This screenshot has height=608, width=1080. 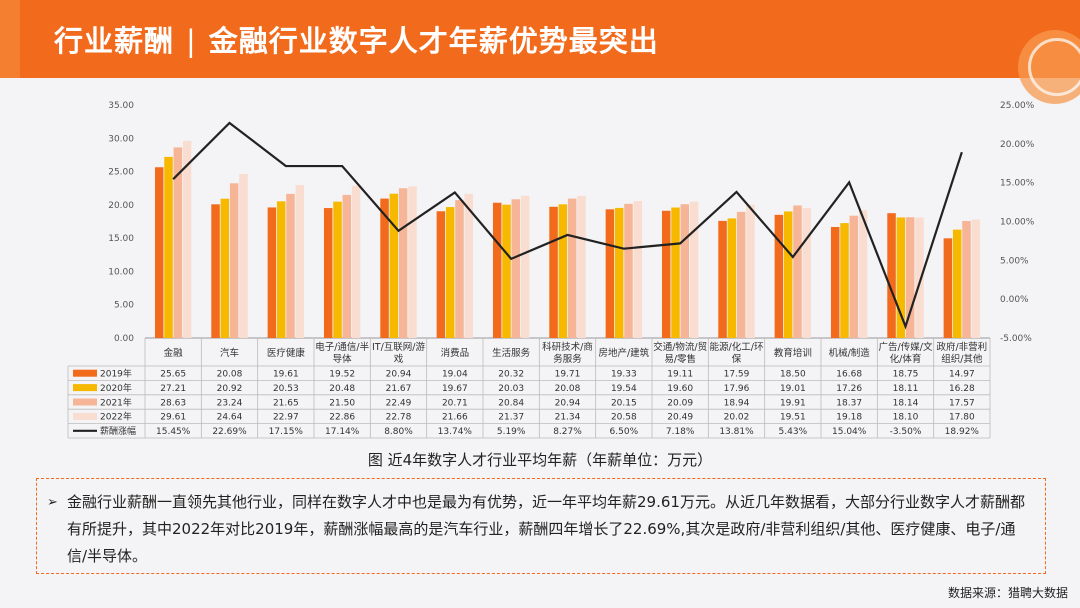 I want to click on table-value: 19.04, so click(x=455, y=375).